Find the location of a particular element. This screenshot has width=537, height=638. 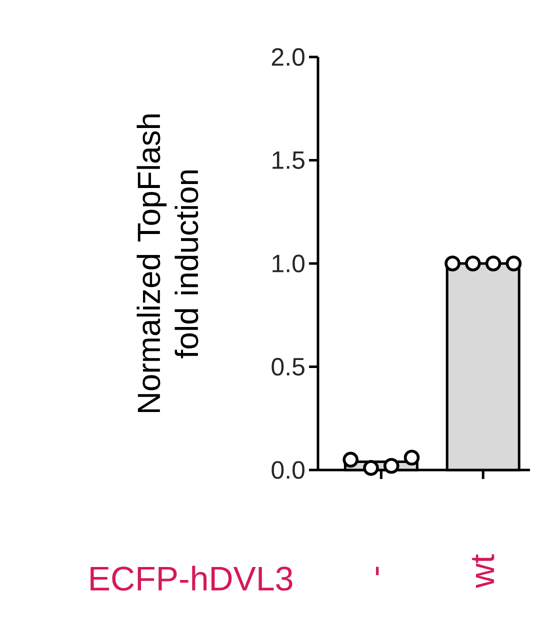

y-tick-label: 0.5 is located at coordinates (288, 367).